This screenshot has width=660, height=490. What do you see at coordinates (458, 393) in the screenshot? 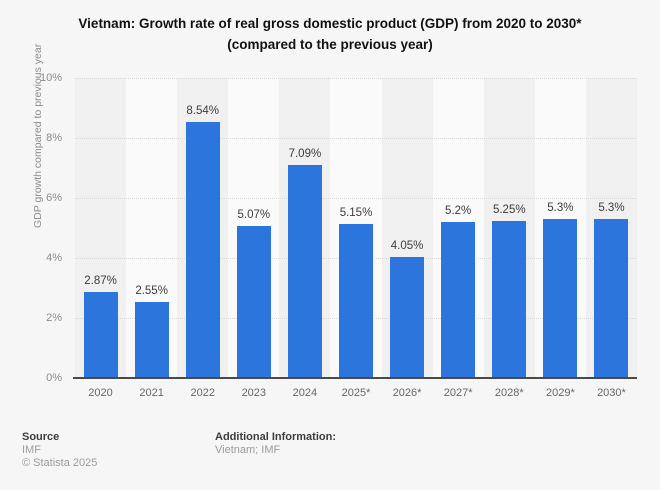
I see `x-tick-label-2027*: 2027*` at bounding box center [458, 393].